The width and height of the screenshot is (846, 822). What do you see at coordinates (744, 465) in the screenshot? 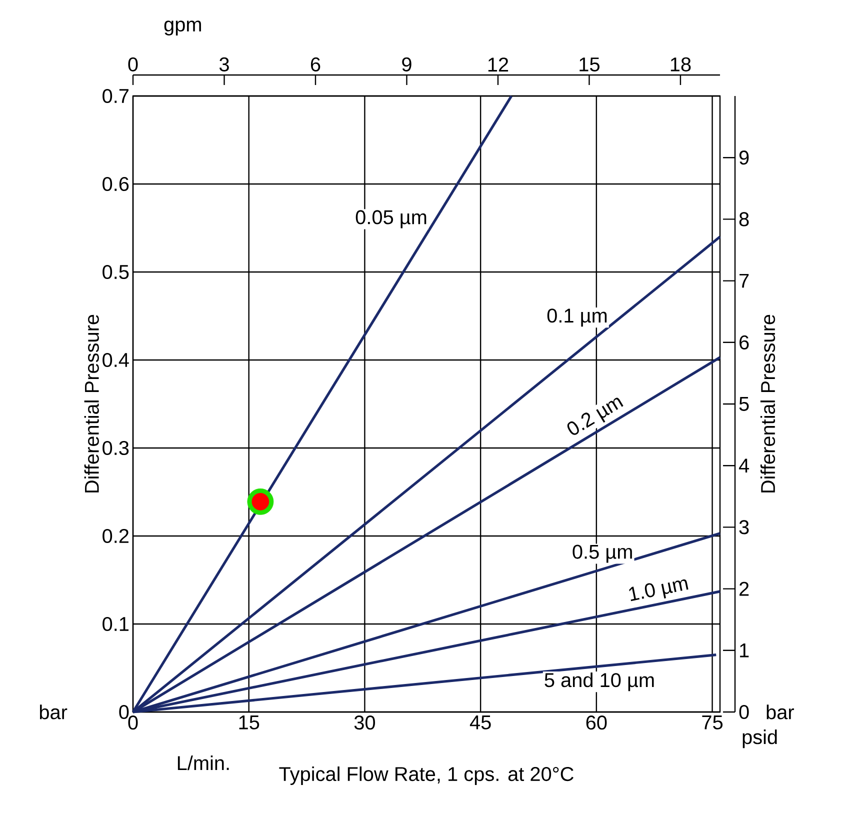
I see `y2-tick-label: 4` at bounding box center [744, 465].